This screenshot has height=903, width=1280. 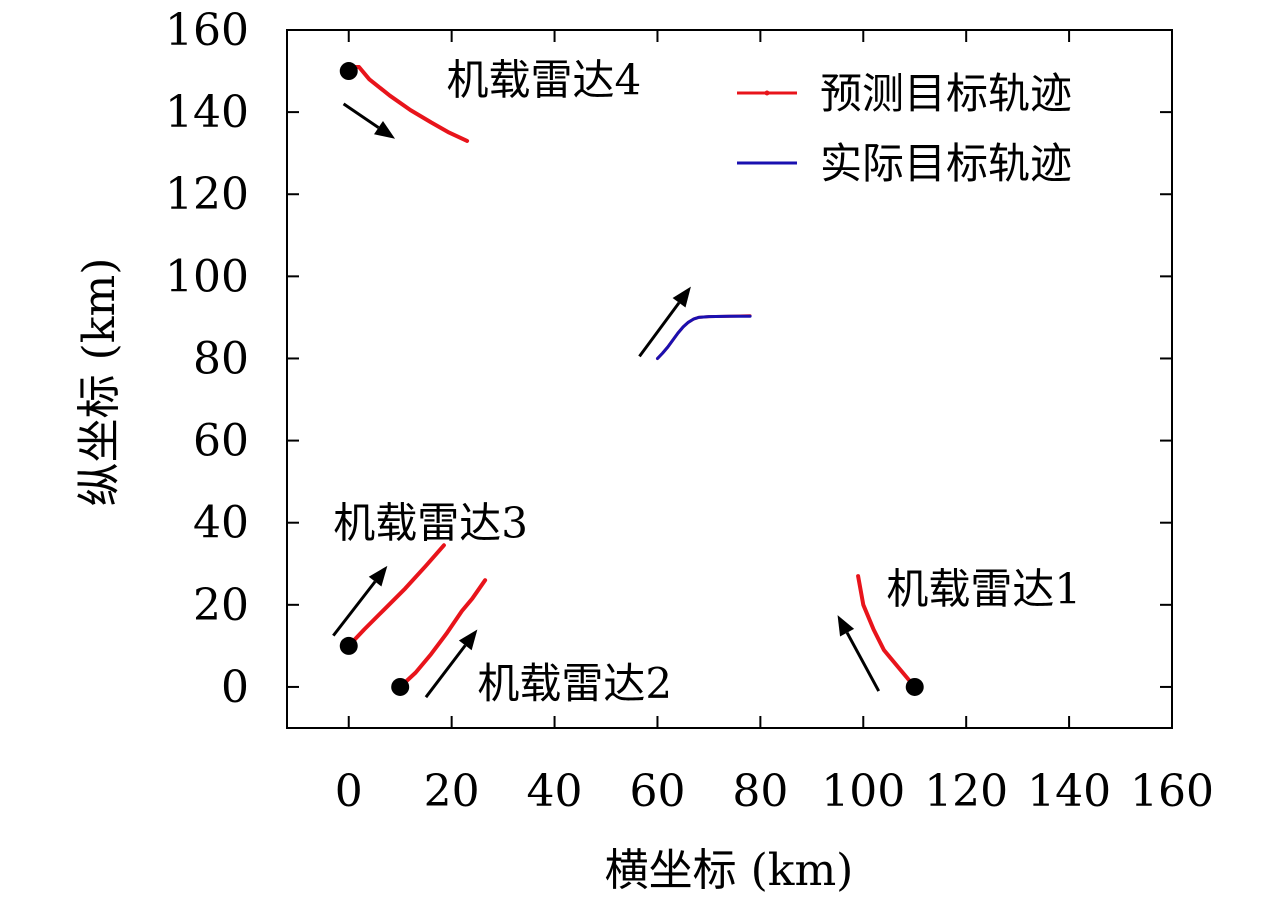 I want to click on legend: 预测目标轨迹 实际目标轨迹, so click(x=904, y=128).